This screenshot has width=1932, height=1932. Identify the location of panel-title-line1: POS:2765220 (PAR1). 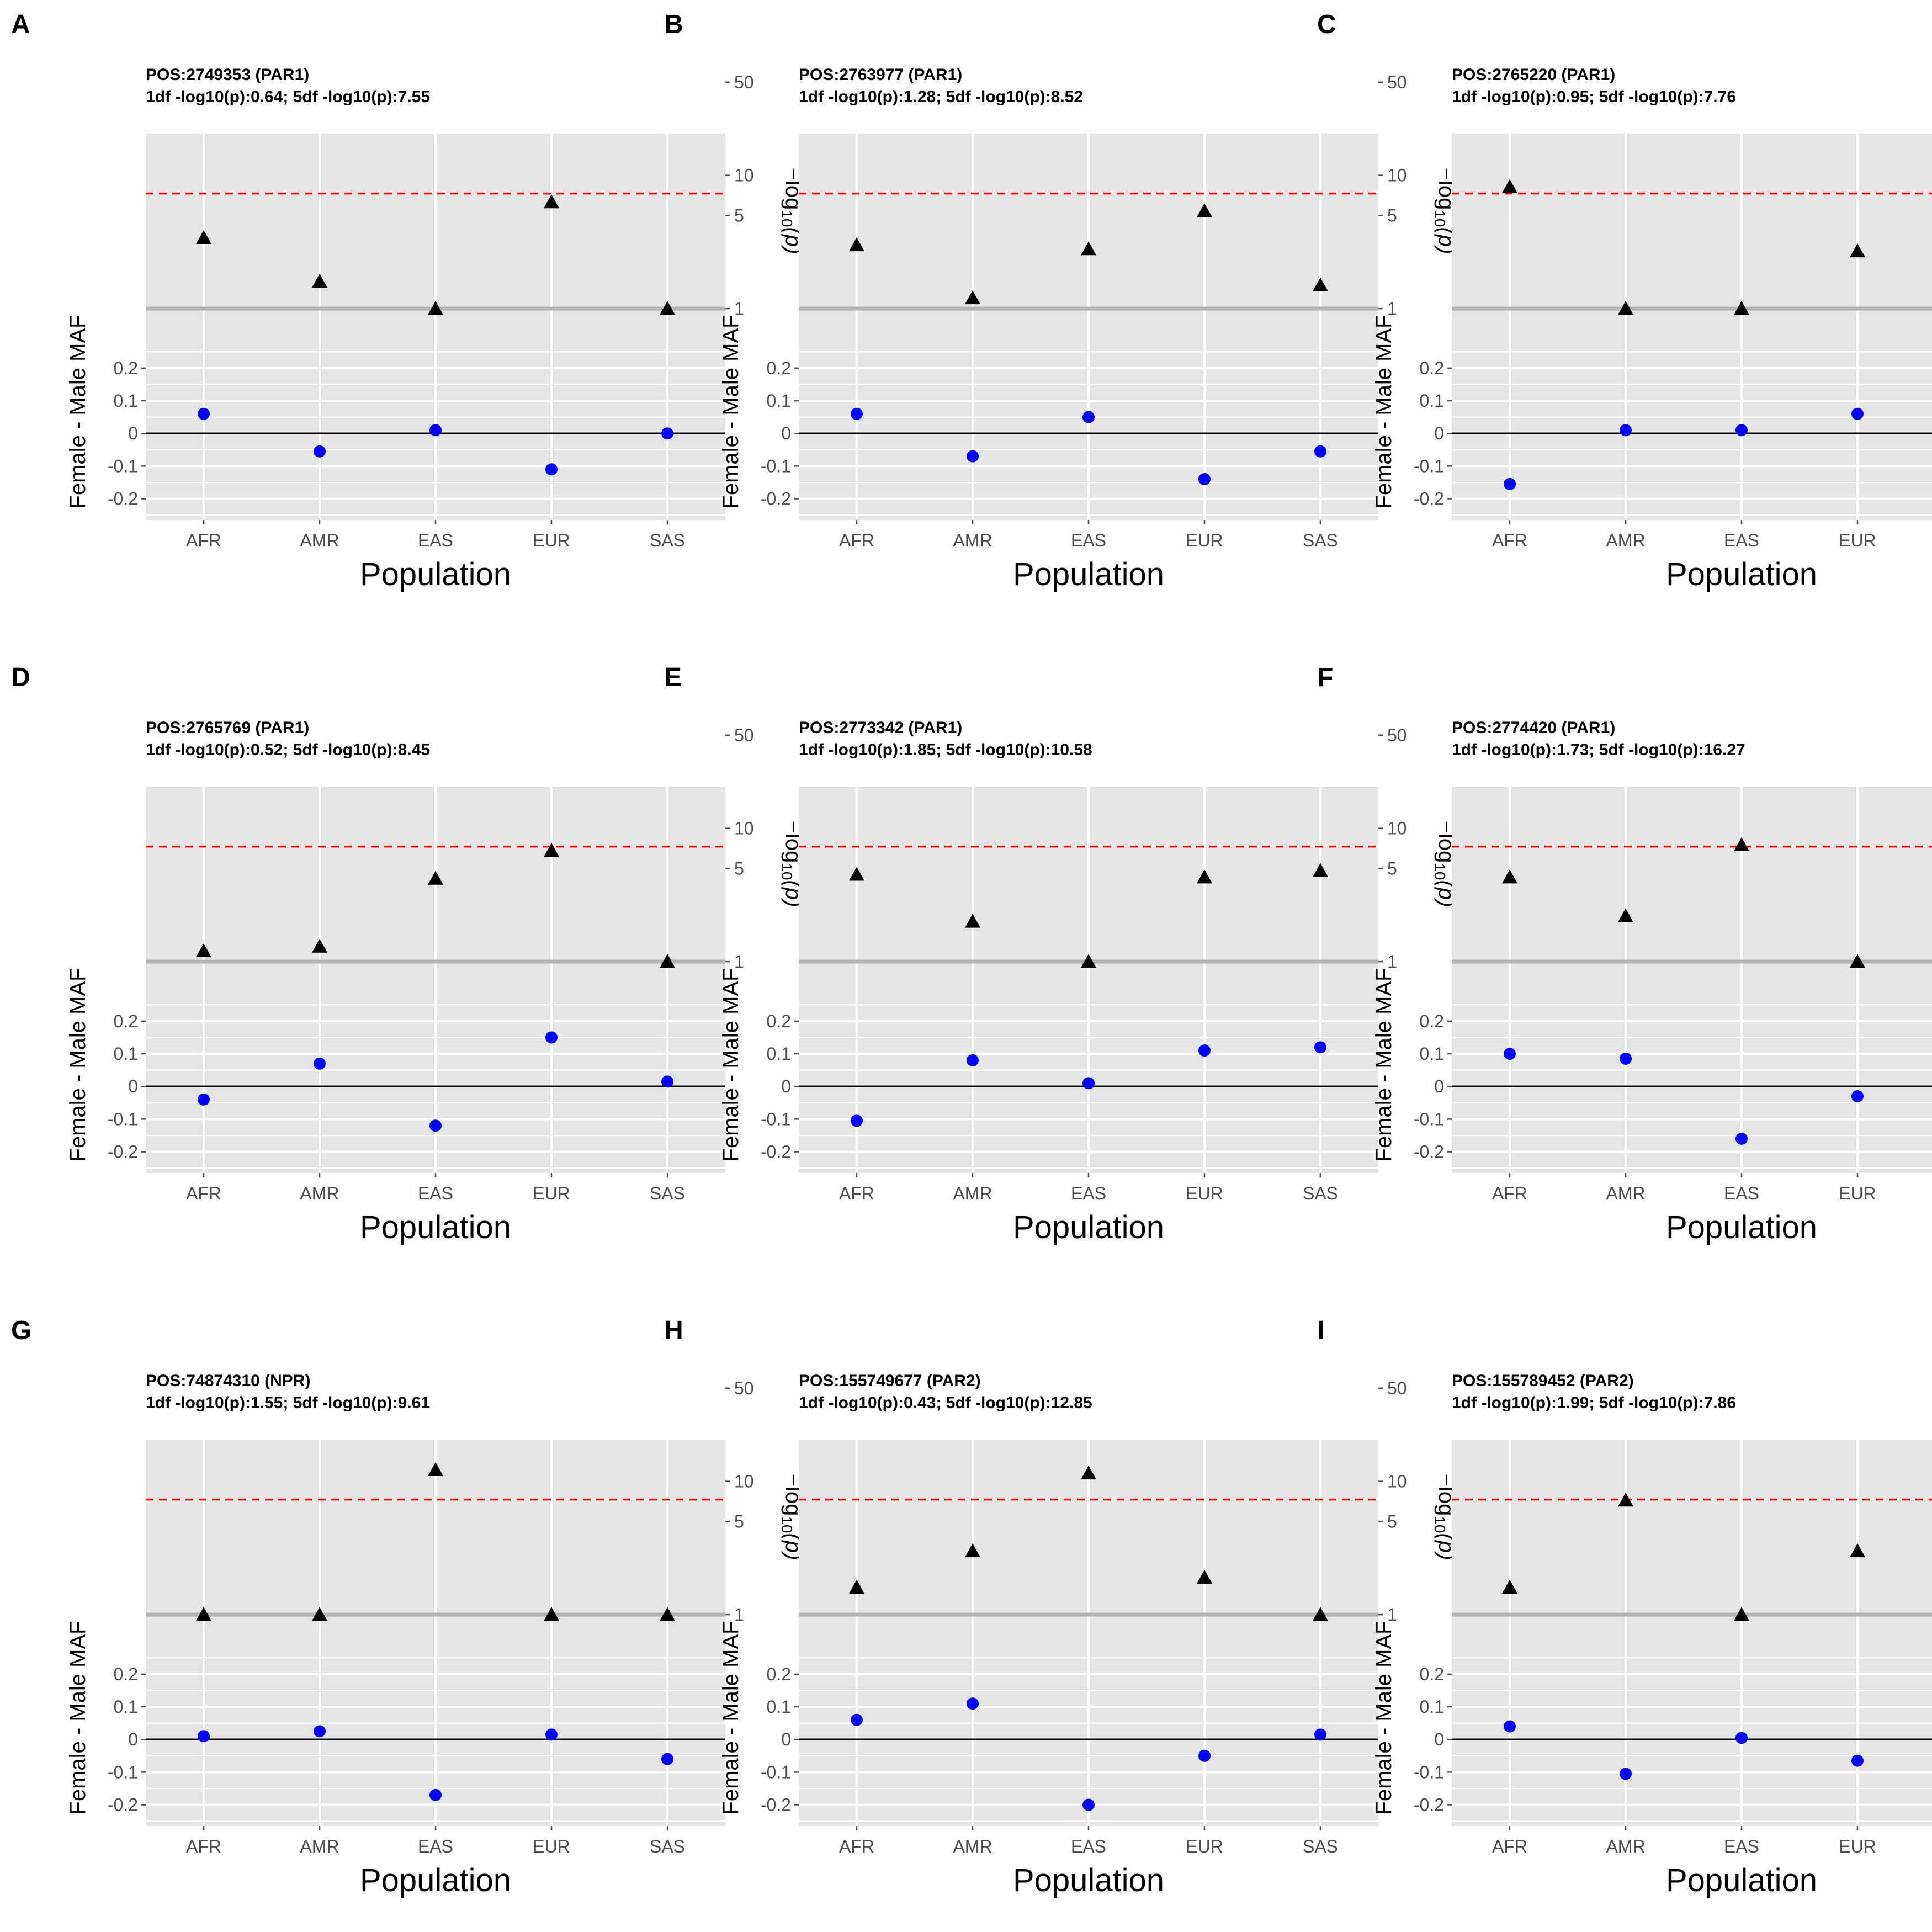
(1533, 75).